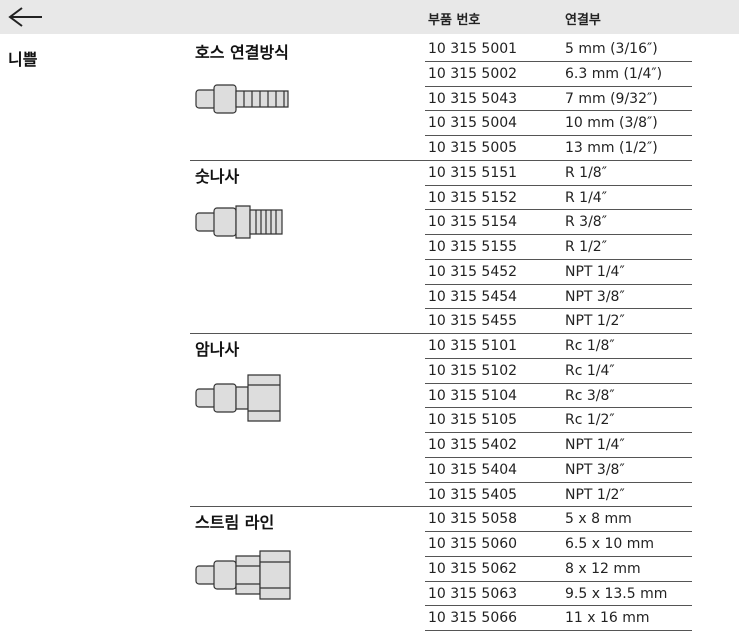 The height and width of the screenshot is (635, 739). I want to click on part-number: 10 315 5151, so click(473, 172).